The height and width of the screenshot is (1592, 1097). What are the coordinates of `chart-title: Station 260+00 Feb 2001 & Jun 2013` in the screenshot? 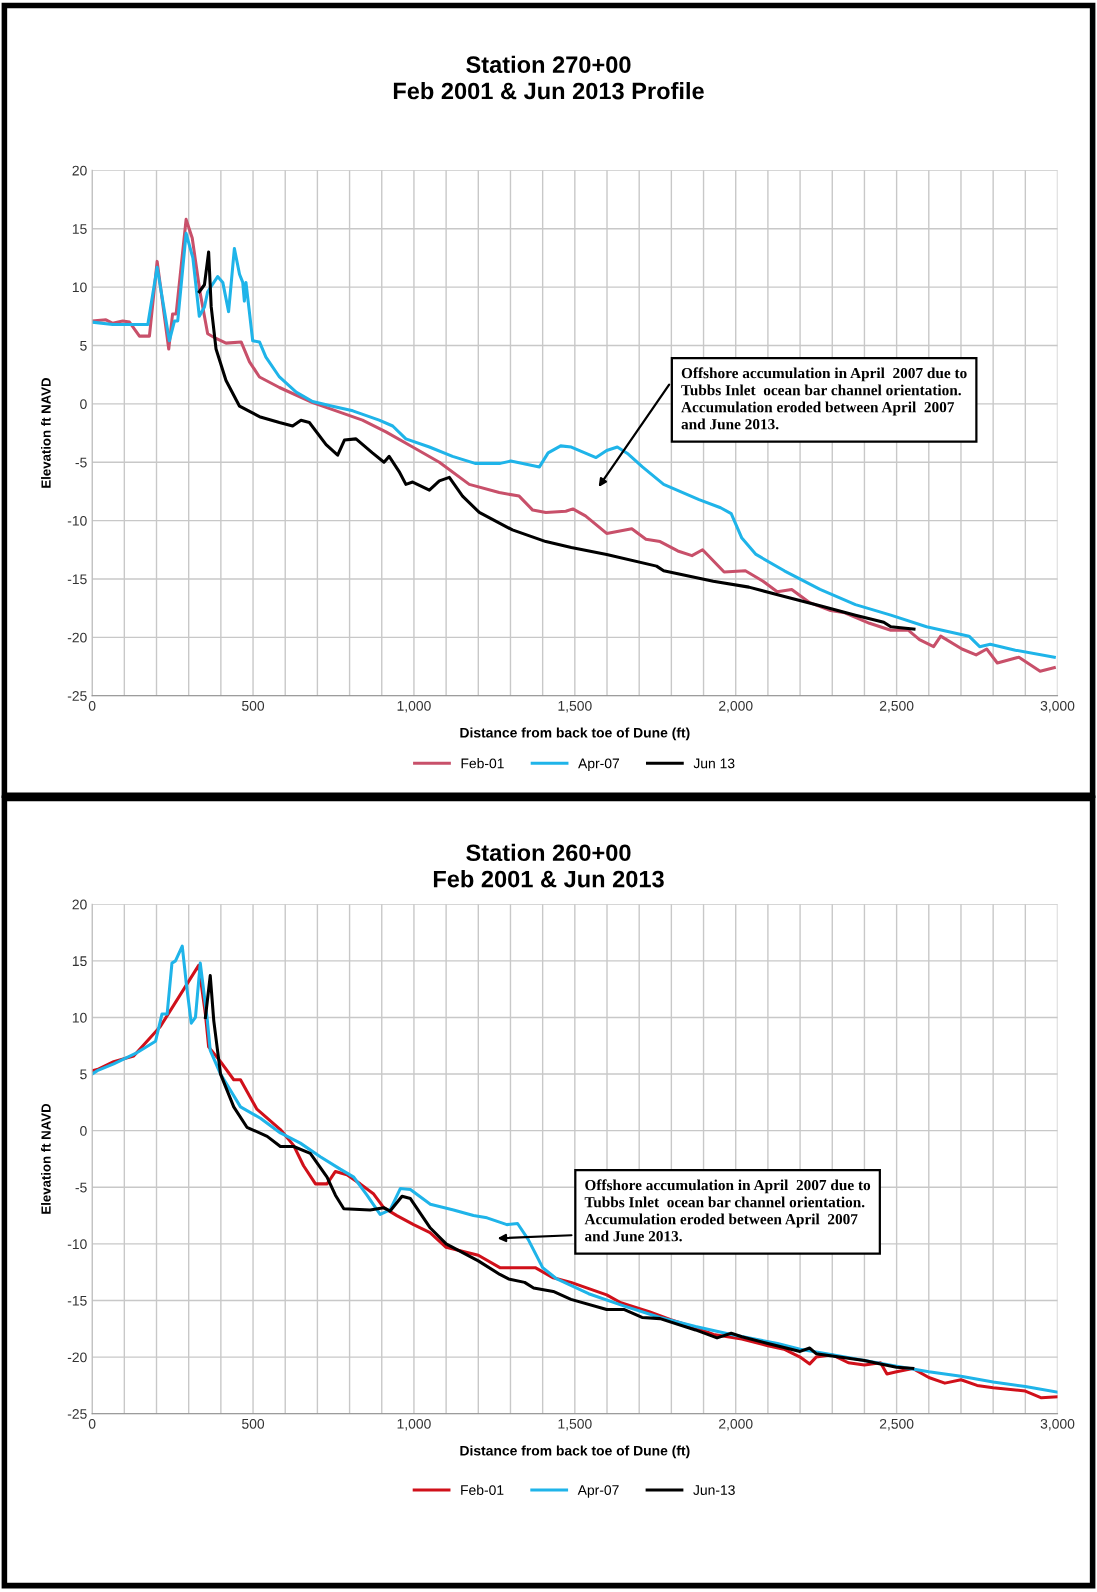 It's located at (548, 865).